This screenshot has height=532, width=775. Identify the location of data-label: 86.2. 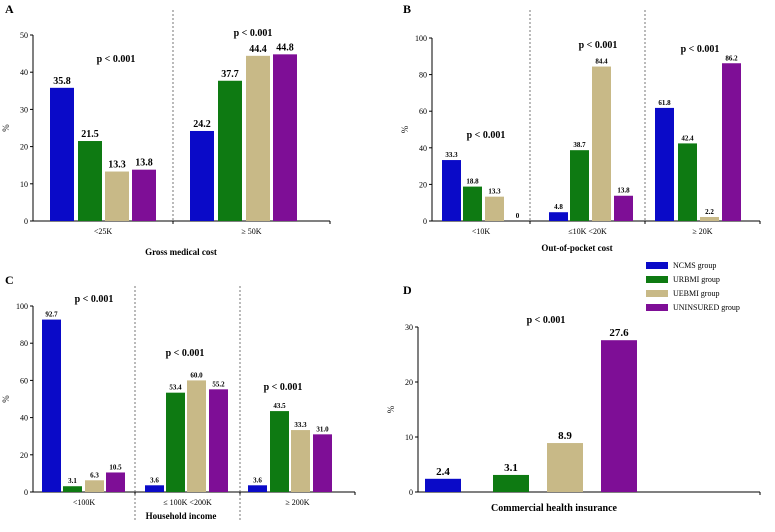
(731, 58).